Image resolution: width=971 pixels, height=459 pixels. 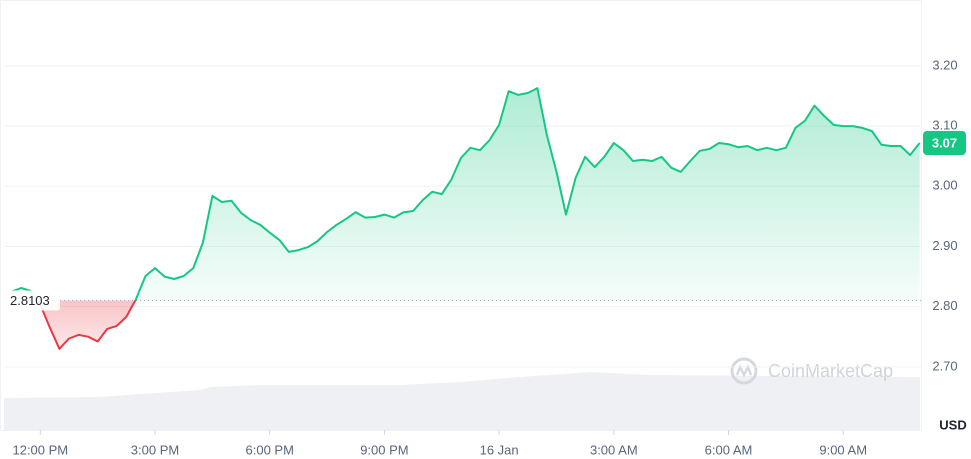 I want to click on watermark-text: CoinMarketCap, so click(x=830, y=371).